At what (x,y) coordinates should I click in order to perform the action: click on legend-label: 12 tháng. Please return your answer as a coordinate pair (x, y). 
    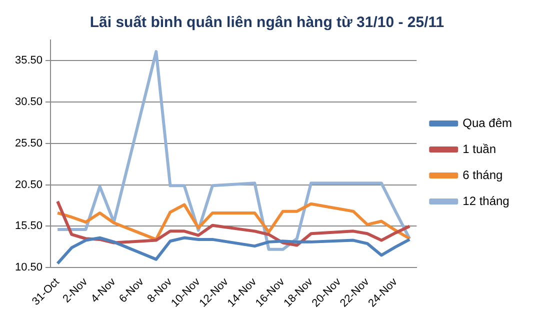
    Looking at the image, I should click on (486, 201).